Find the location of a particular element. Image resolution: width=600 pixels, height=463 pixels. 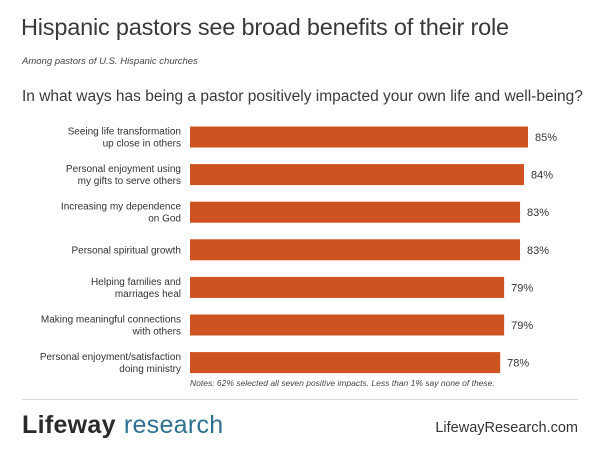

category-label: Seeing life transformation is located at coordinates (124, 132).